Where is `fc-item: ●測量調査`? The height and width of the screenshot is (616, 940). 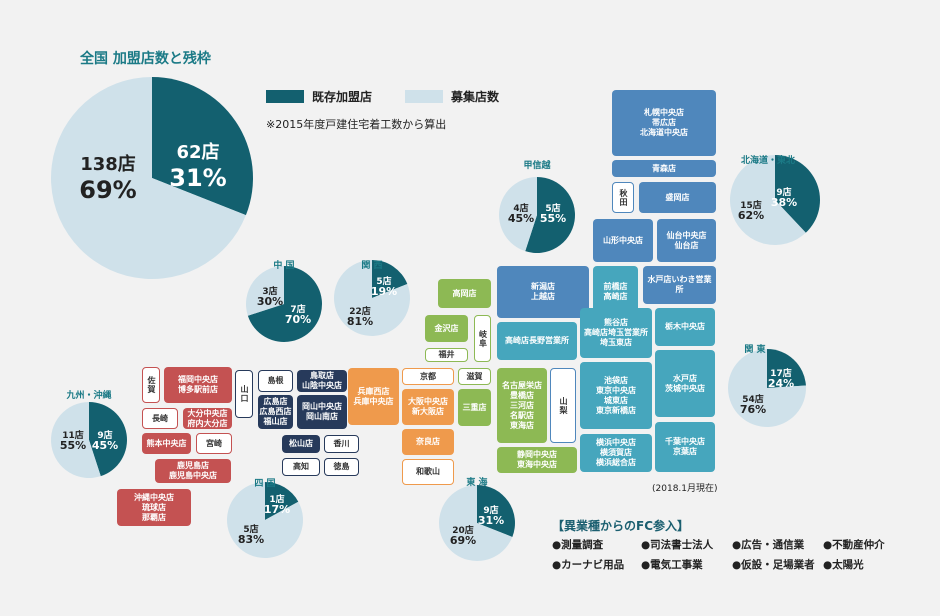 fc-item: ●測量調査 is located at coordinates (578, 545).